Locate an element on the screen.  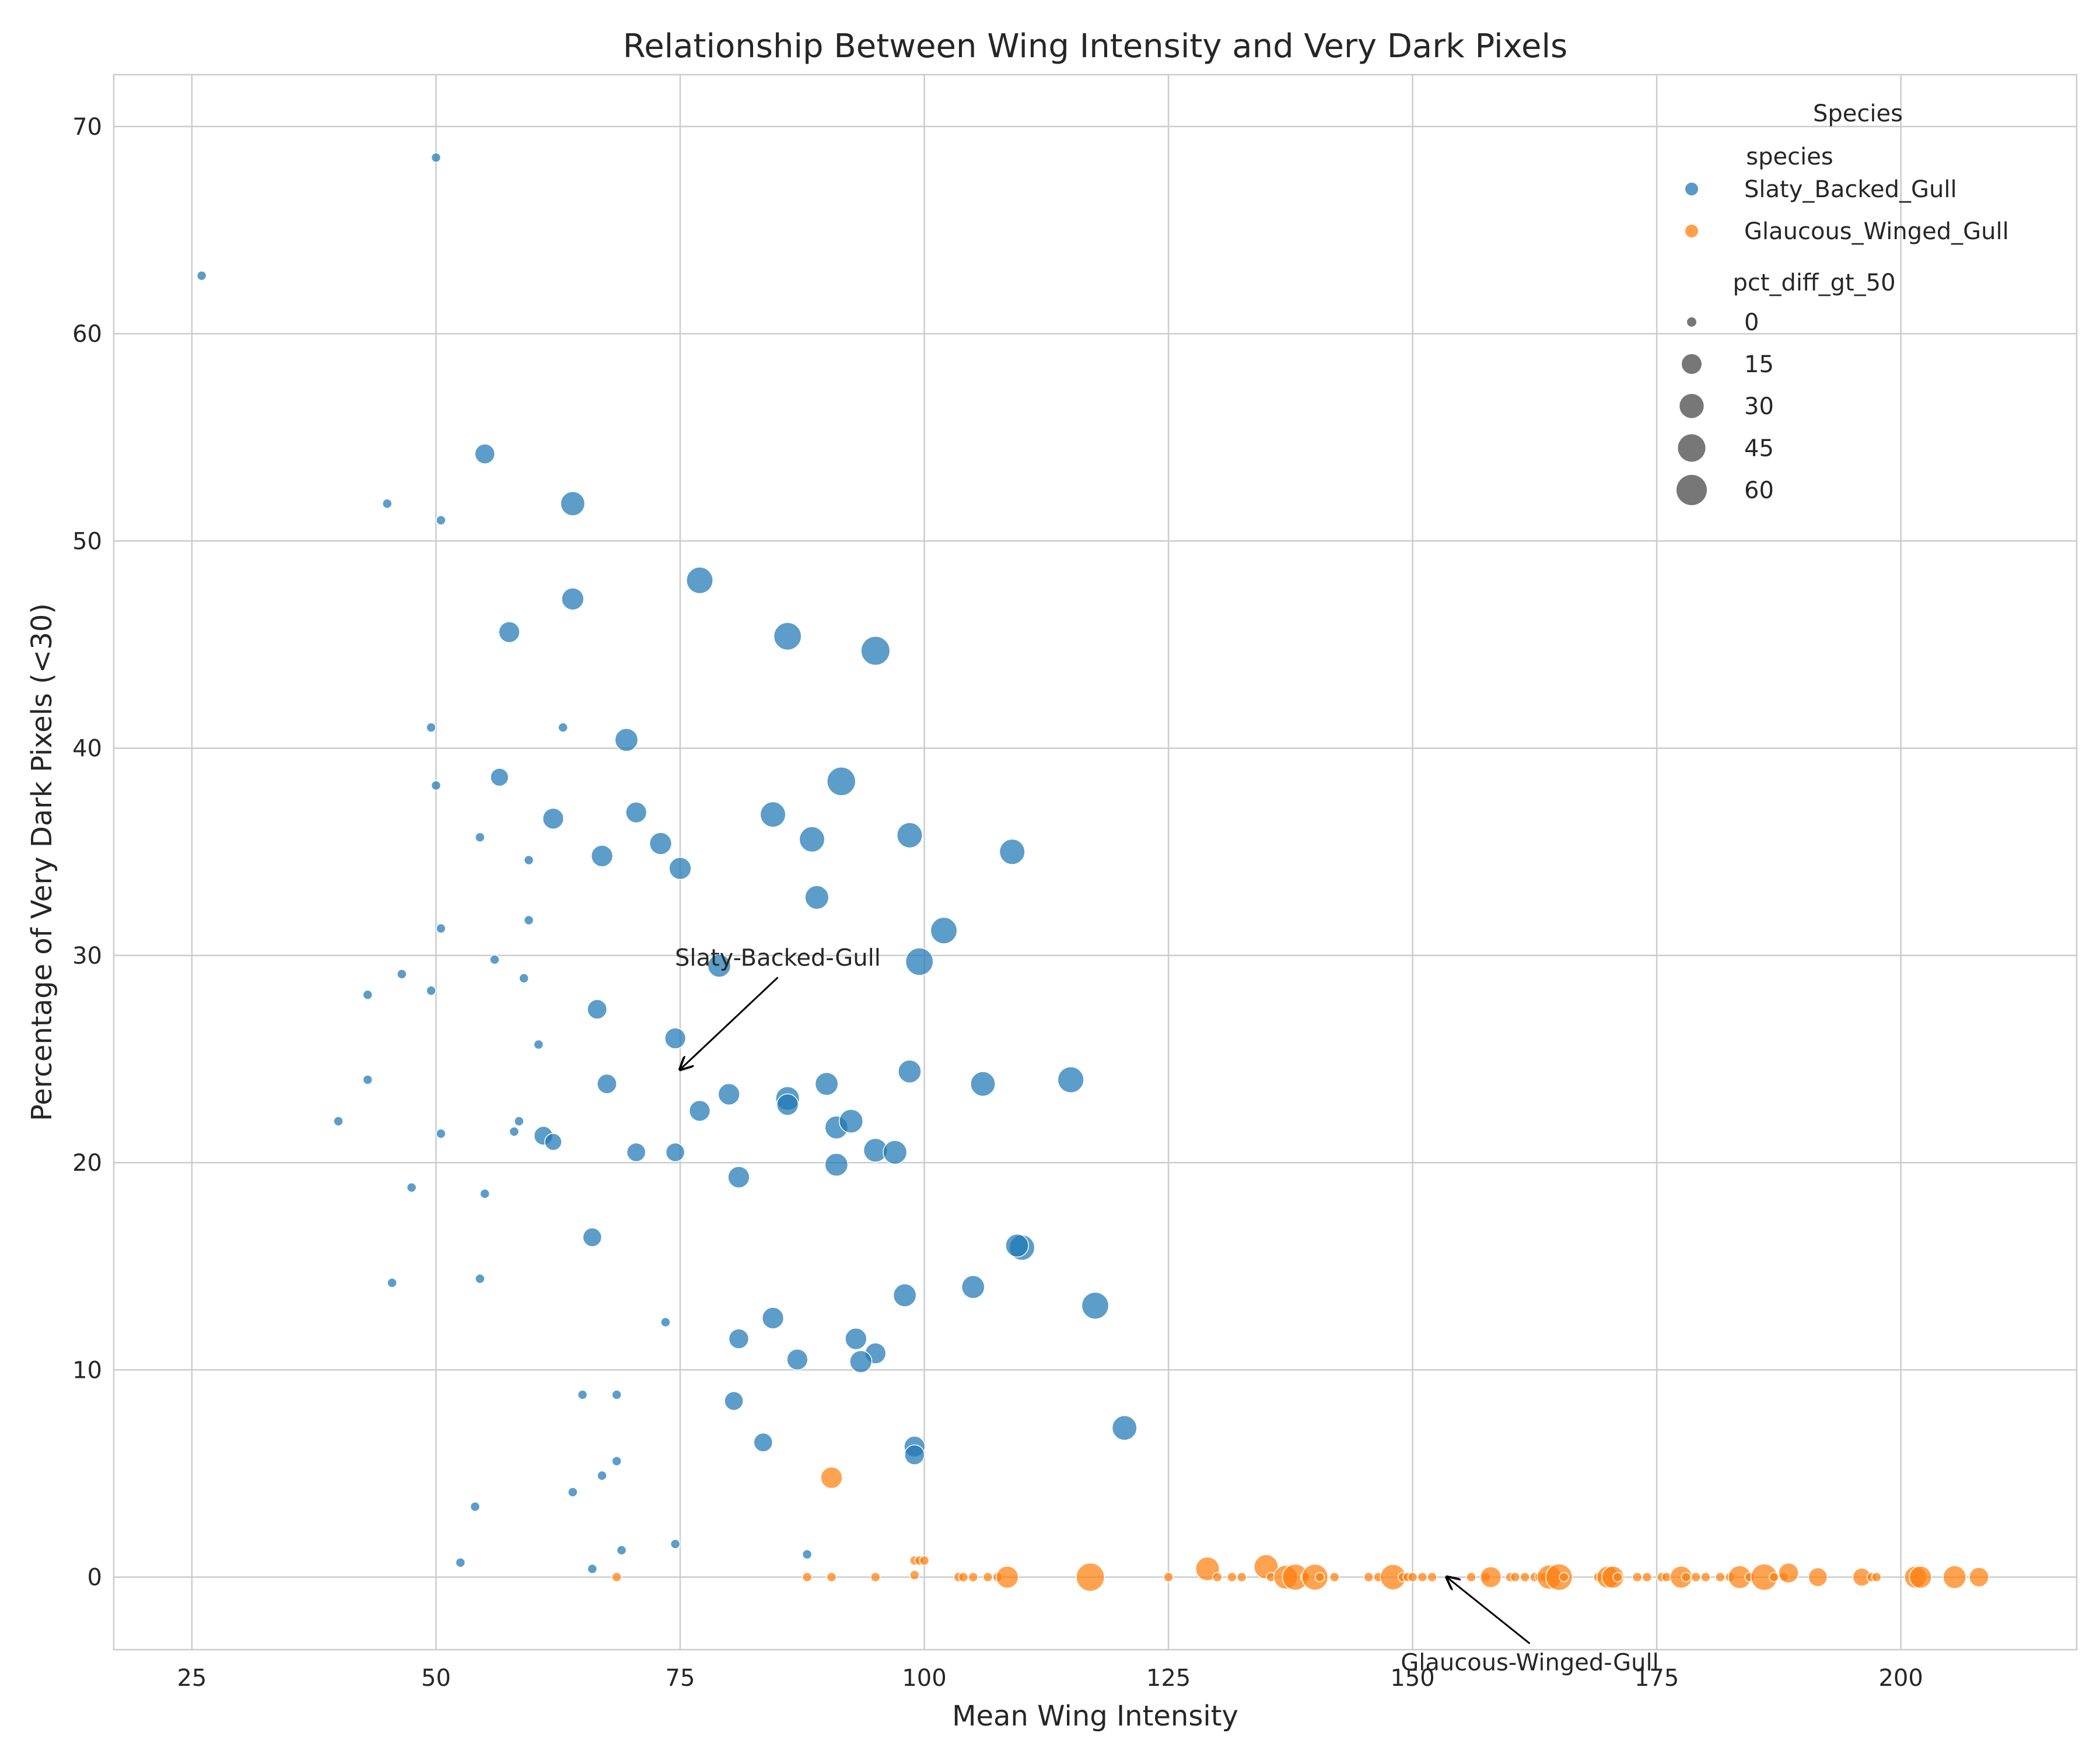
x-tick-label: 50 is located at coordinates (436, 1678).